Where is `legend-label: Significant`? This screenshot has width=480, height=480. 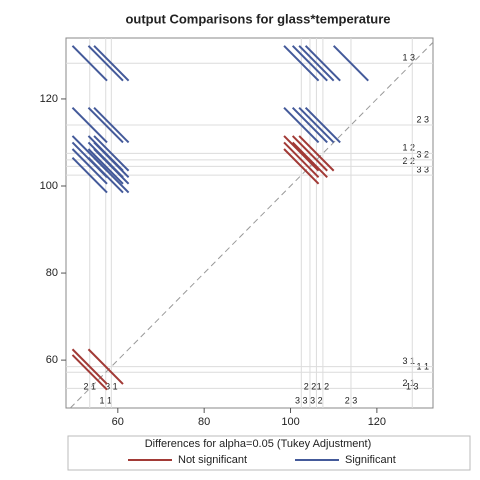
legend-label: Significant is located at coordinates (370, 460).